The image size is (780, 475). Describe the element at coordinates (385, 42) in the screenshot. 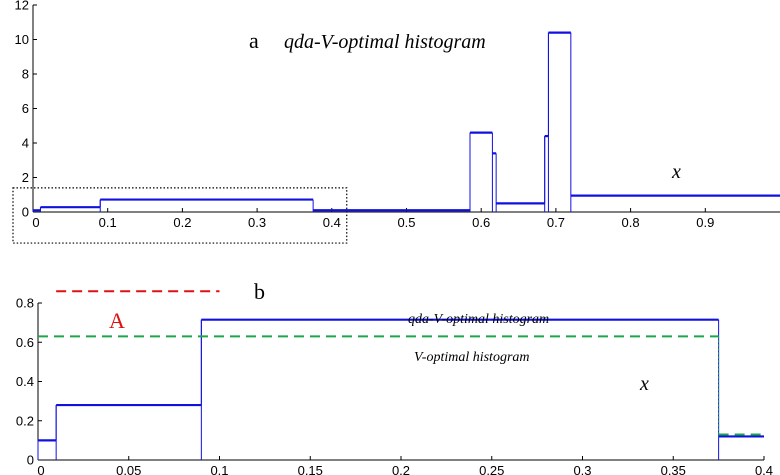

I see `panel-a-title: qda-V-optimal histogram` at that location.